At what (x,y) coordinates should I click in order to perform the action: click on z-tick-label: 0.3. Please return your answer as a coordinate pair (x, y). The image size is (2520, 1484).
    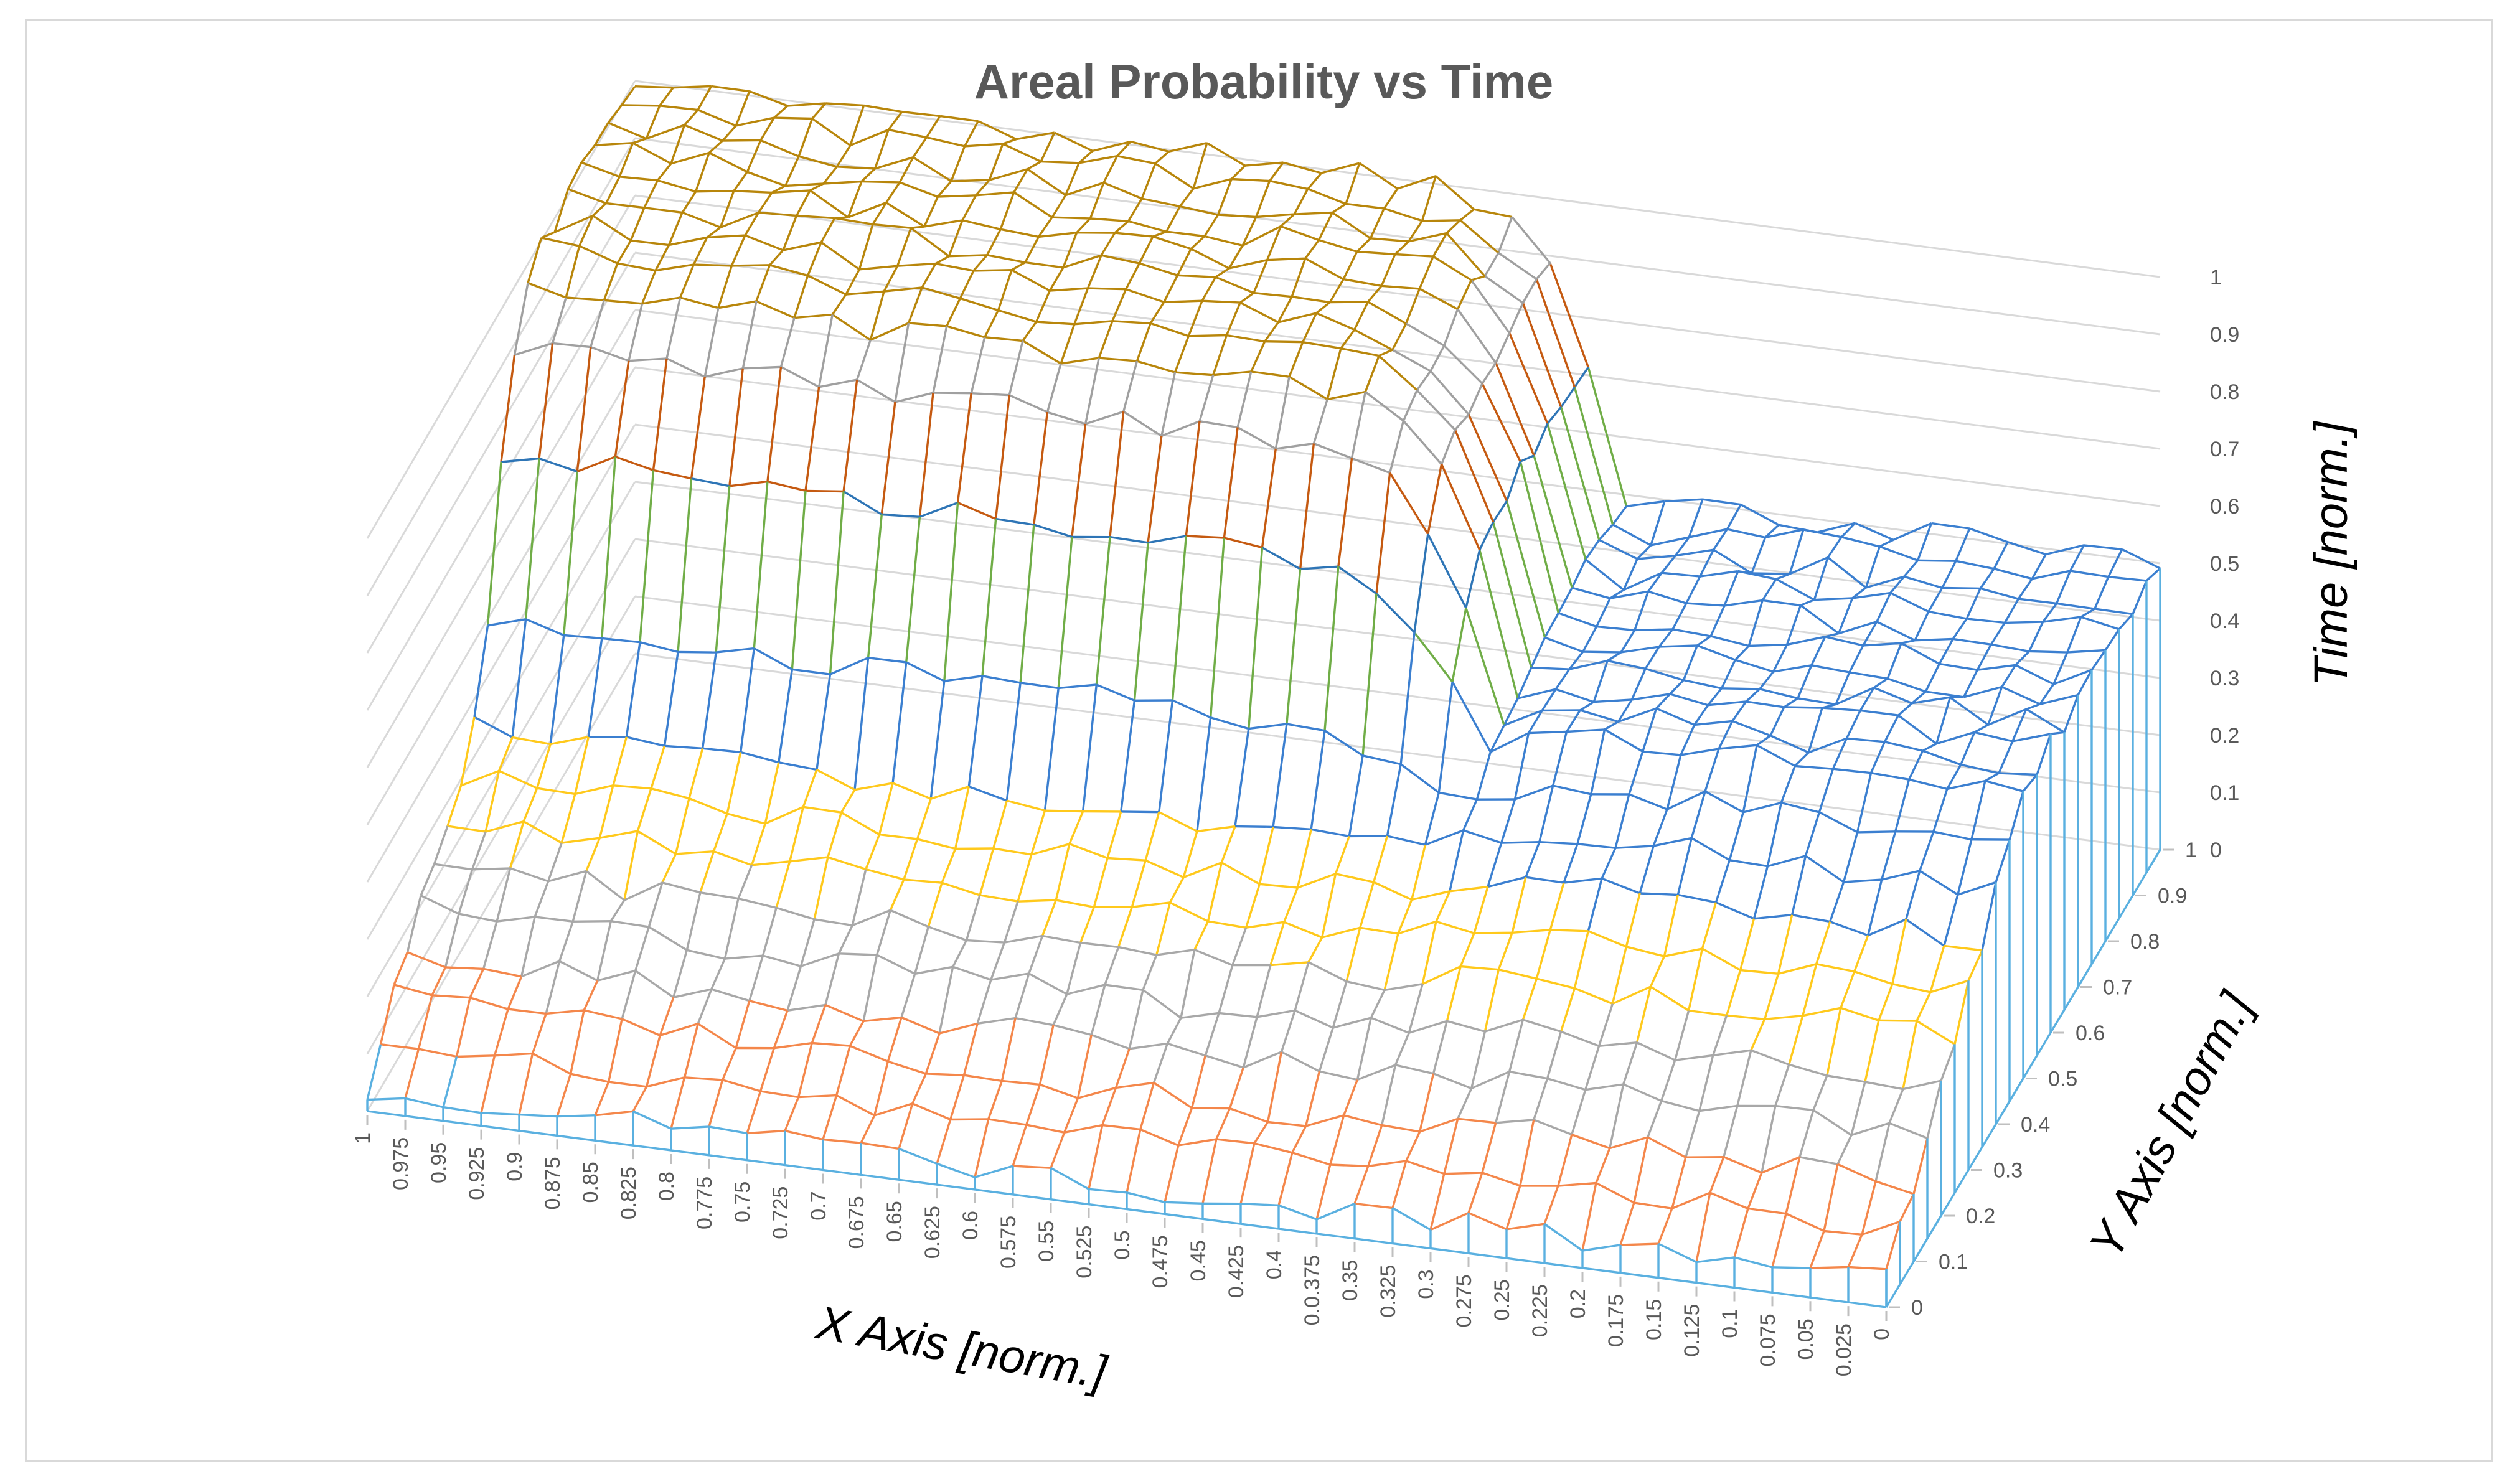
    Looking at the image, I should click on (2224, 678).